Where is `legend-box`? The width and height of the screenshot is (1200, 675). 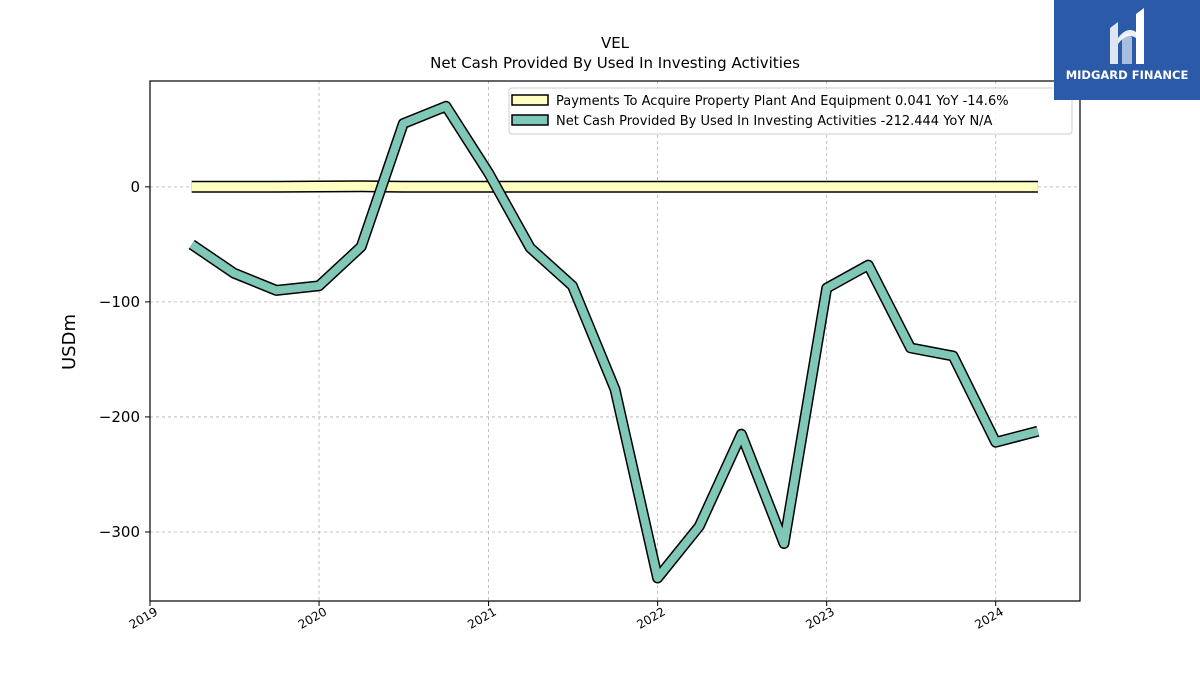
legend-box is located at coordinates (790, 111).